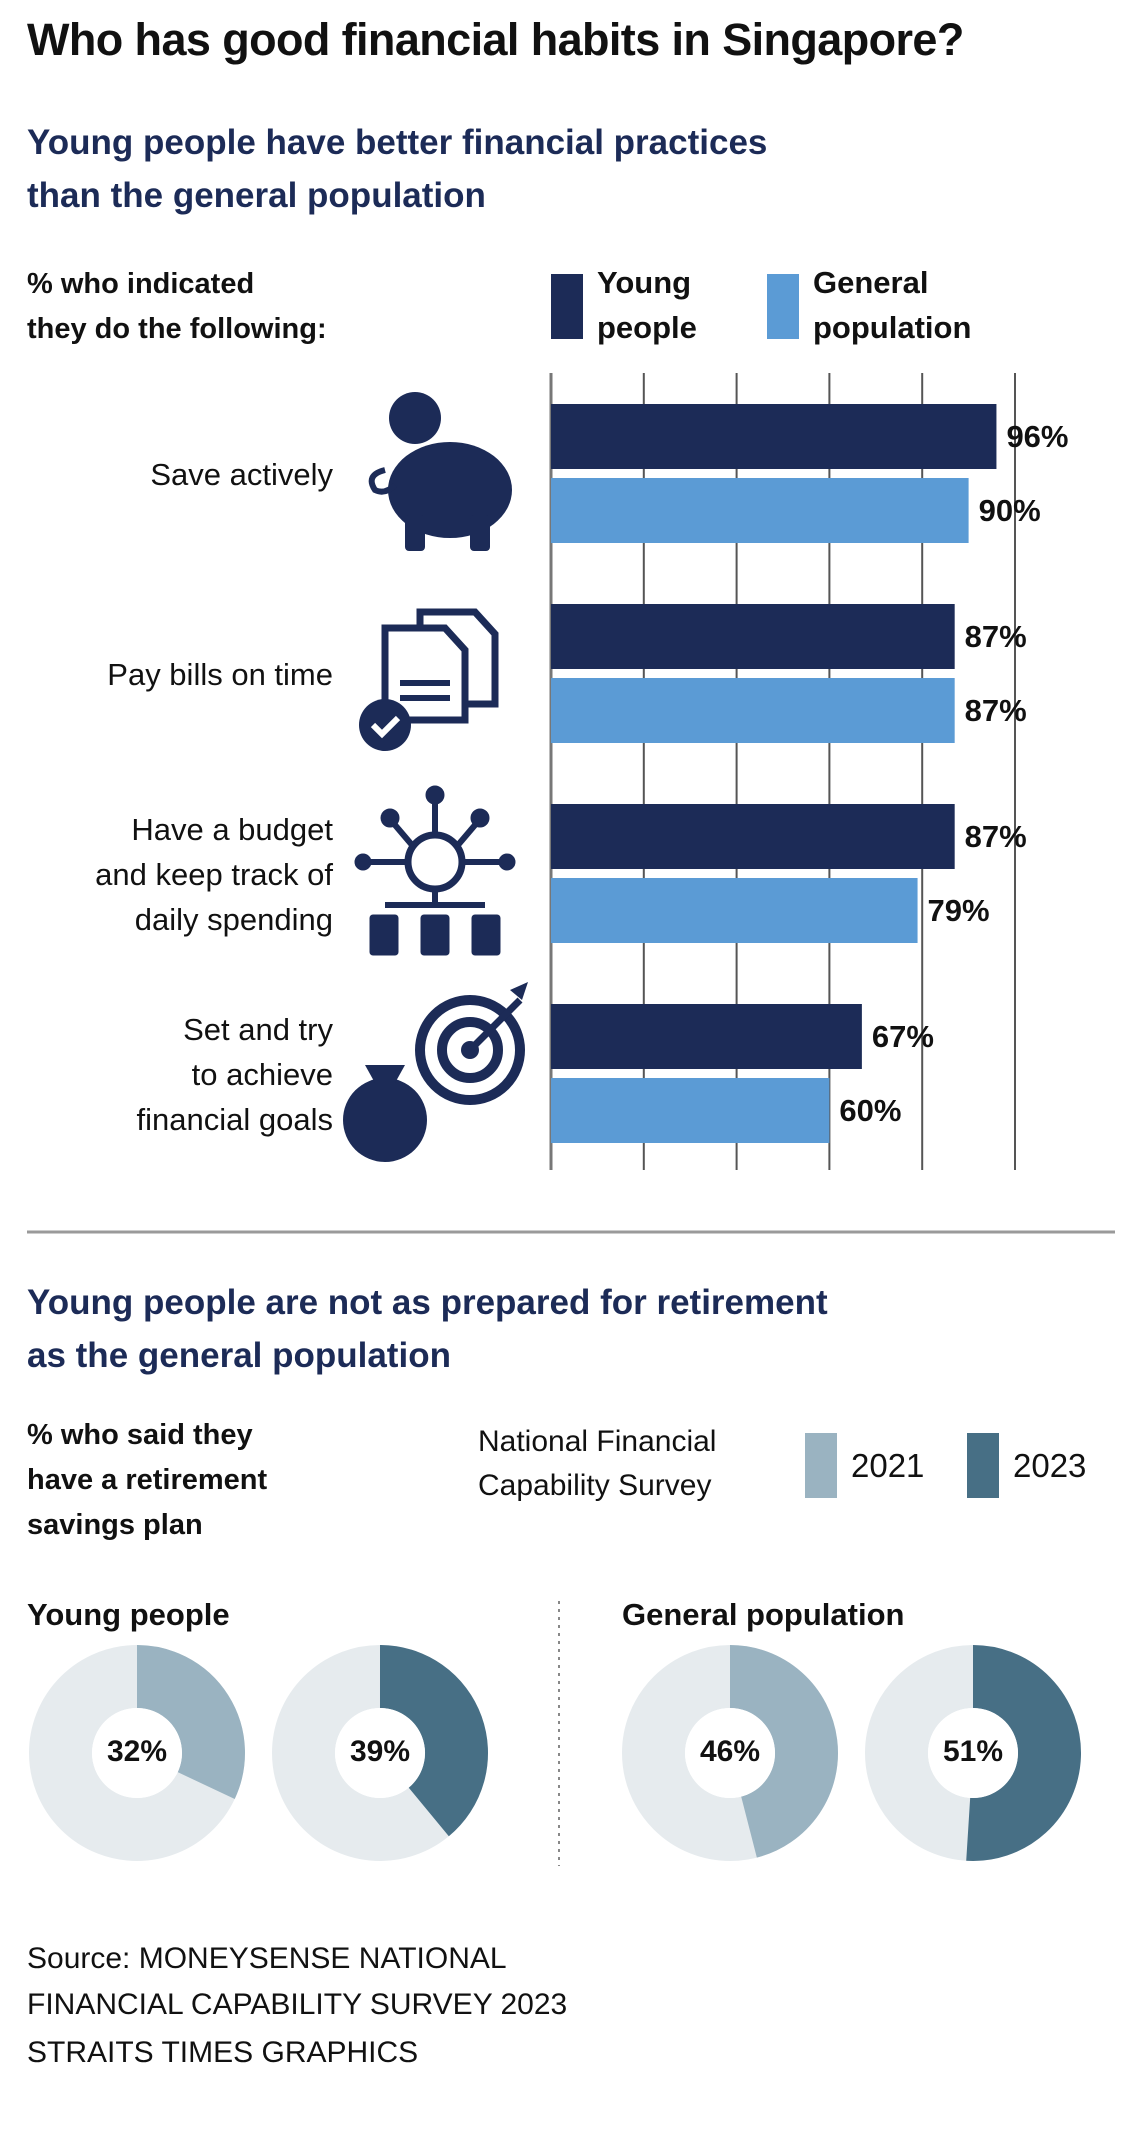 This screenshot has height=2130, width=1140. I want to click on legend-label: General population, so click(892, 305).